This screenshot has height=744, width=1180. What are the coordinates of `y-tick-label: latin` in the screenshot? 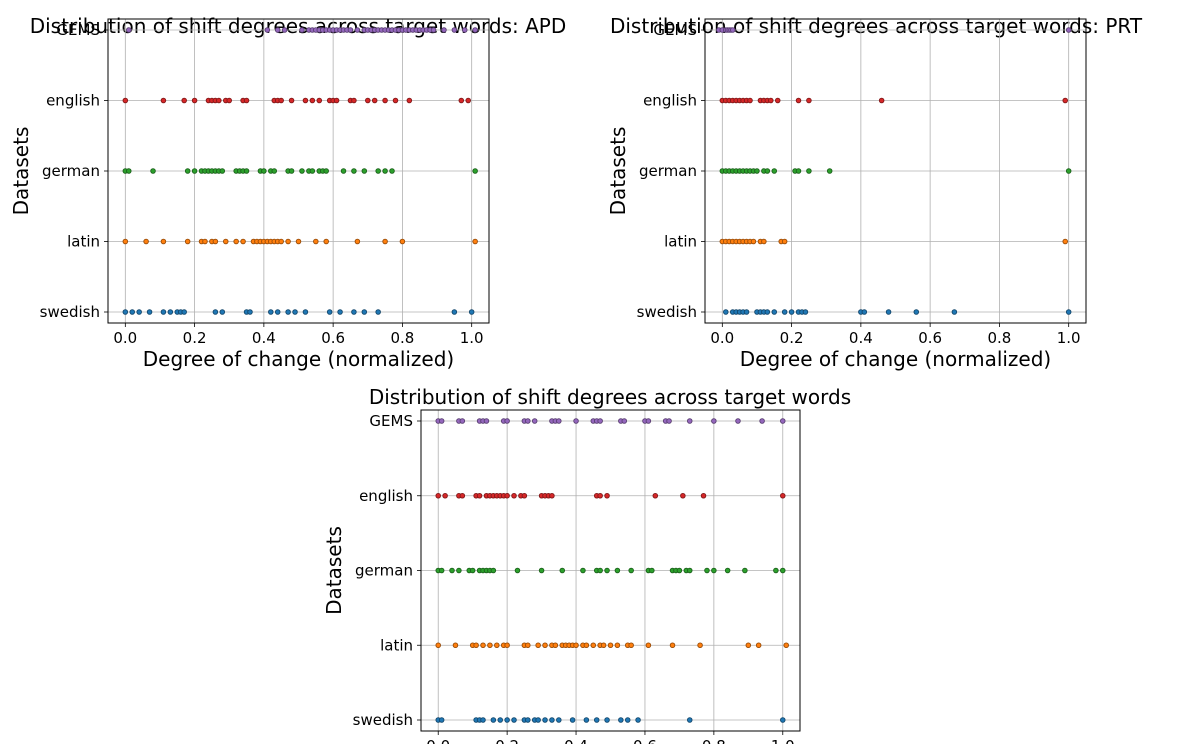 It's located at (396, 645).